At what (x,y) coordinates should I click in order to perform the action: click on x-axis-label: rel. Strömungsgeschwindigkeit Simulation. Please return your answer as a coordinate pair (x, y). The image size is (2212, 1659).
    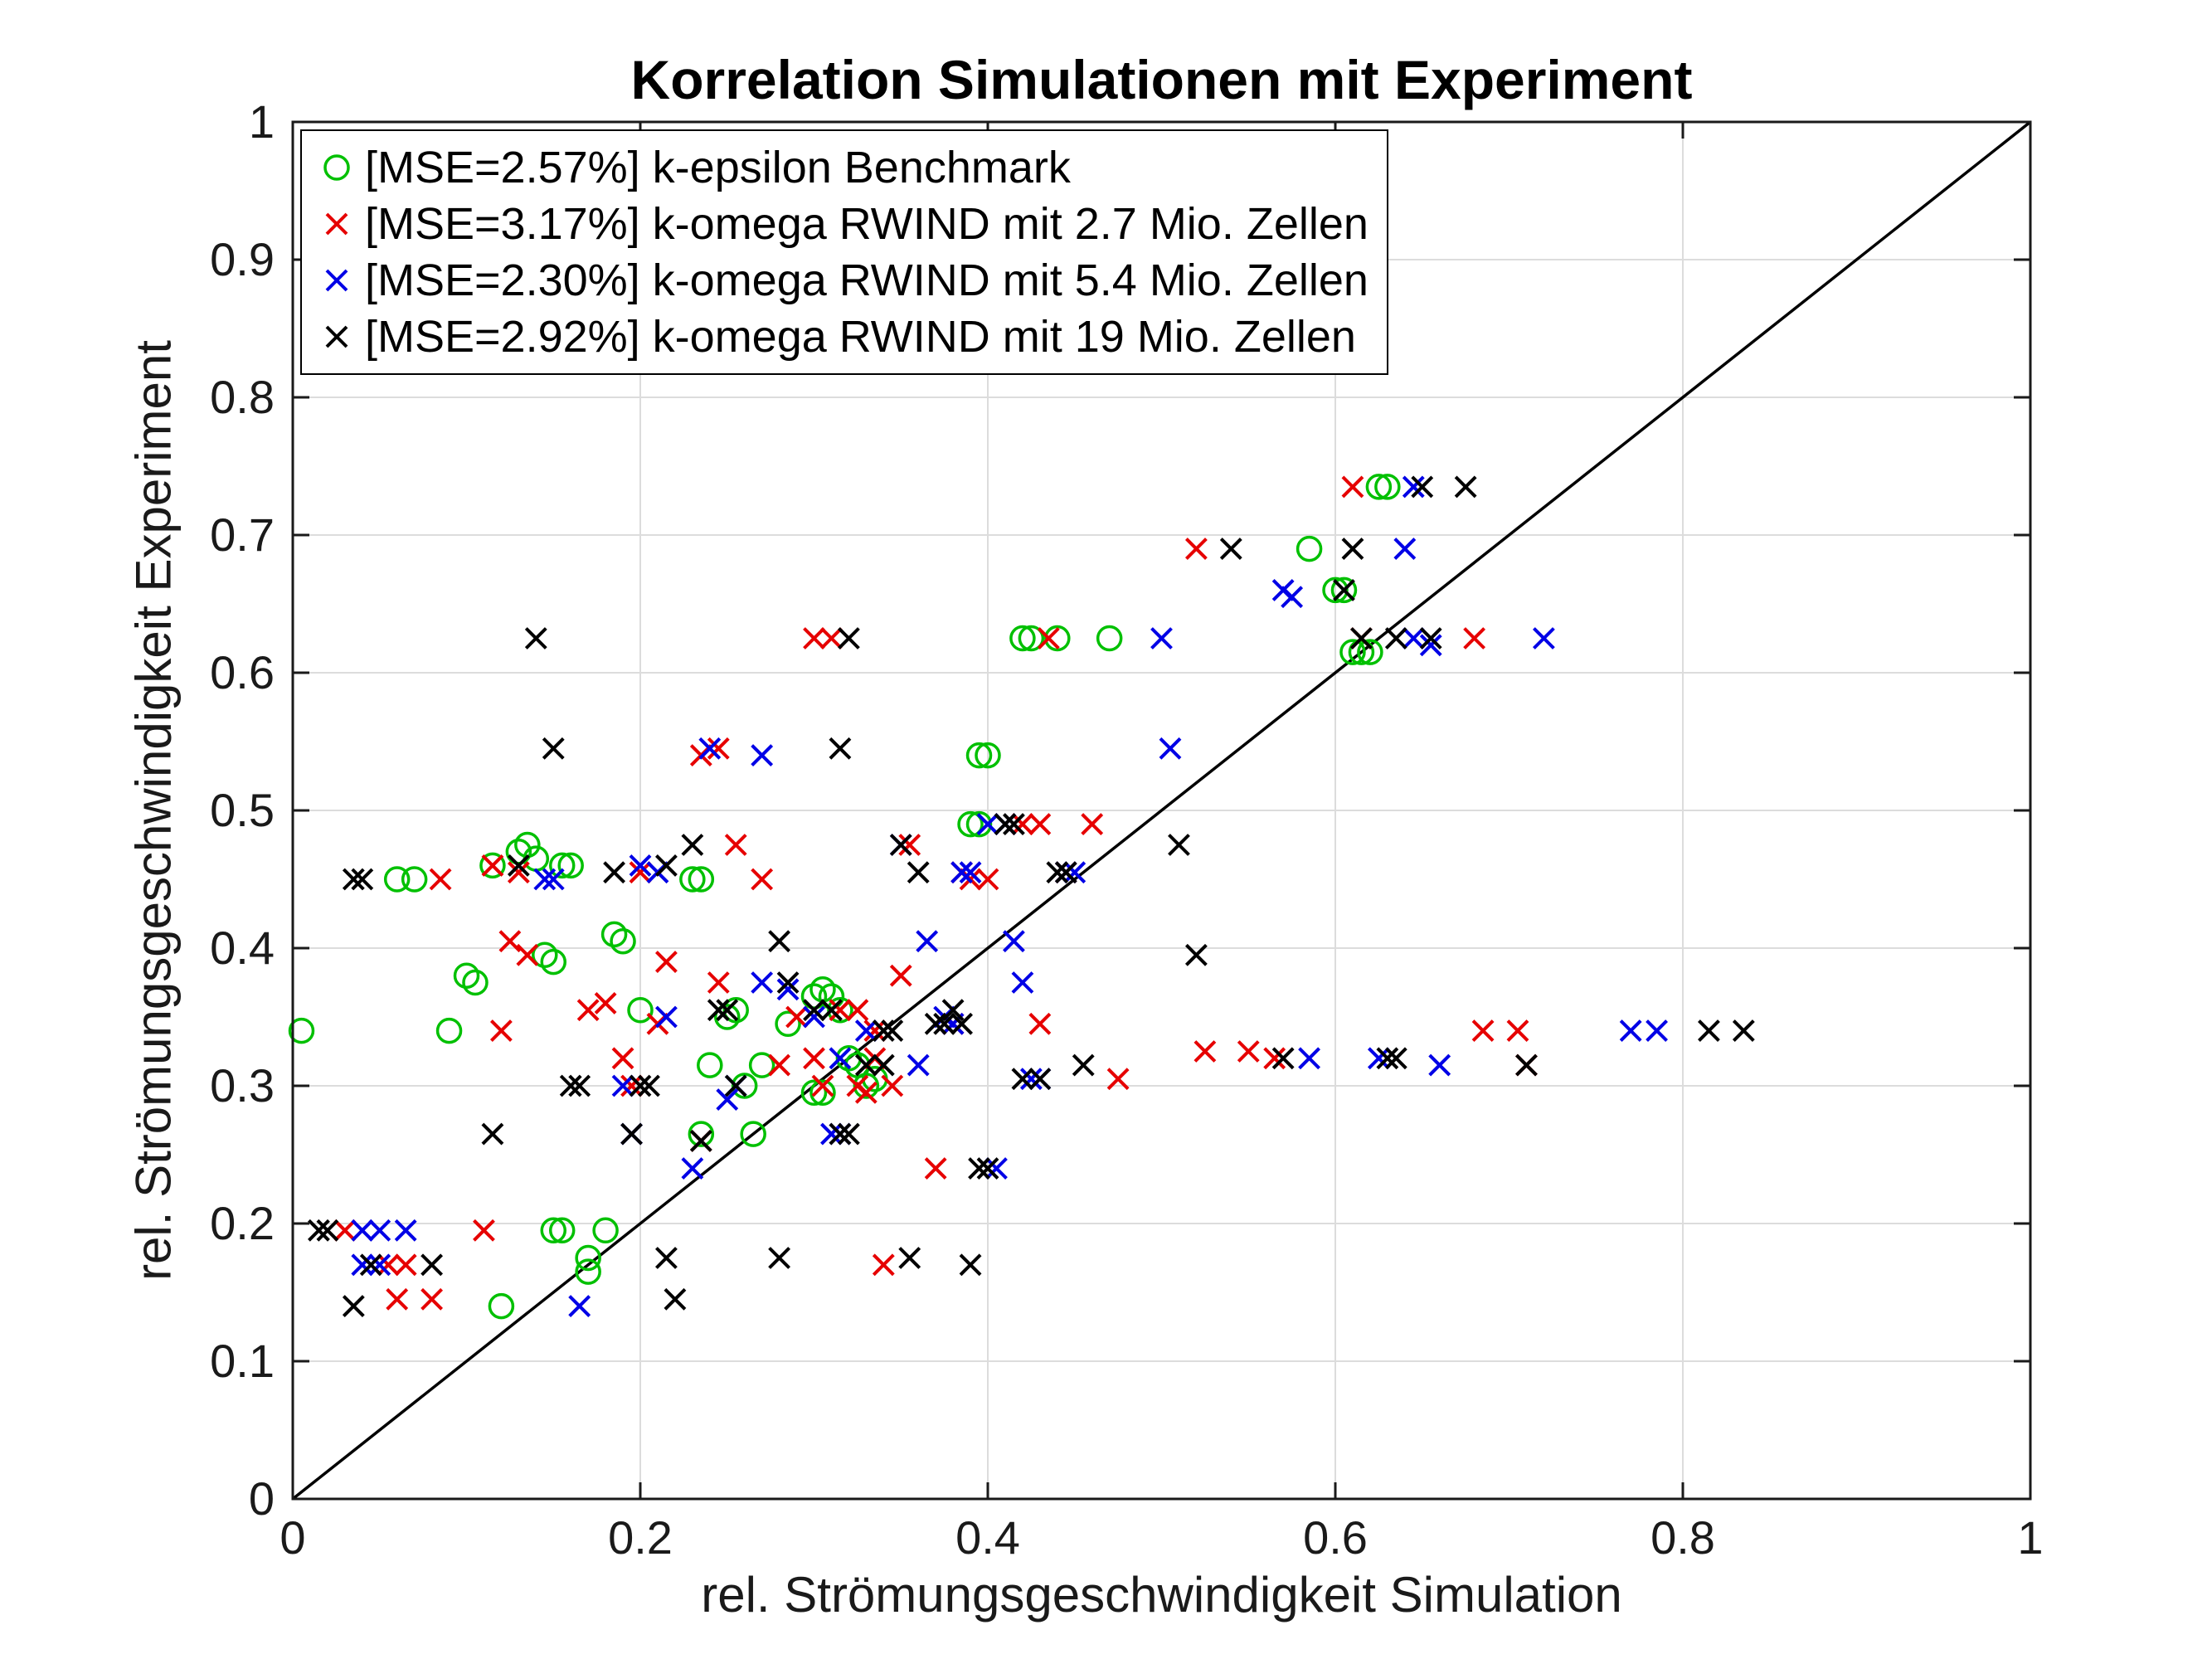
    Looking at the image, I should click on (1161, 1595).